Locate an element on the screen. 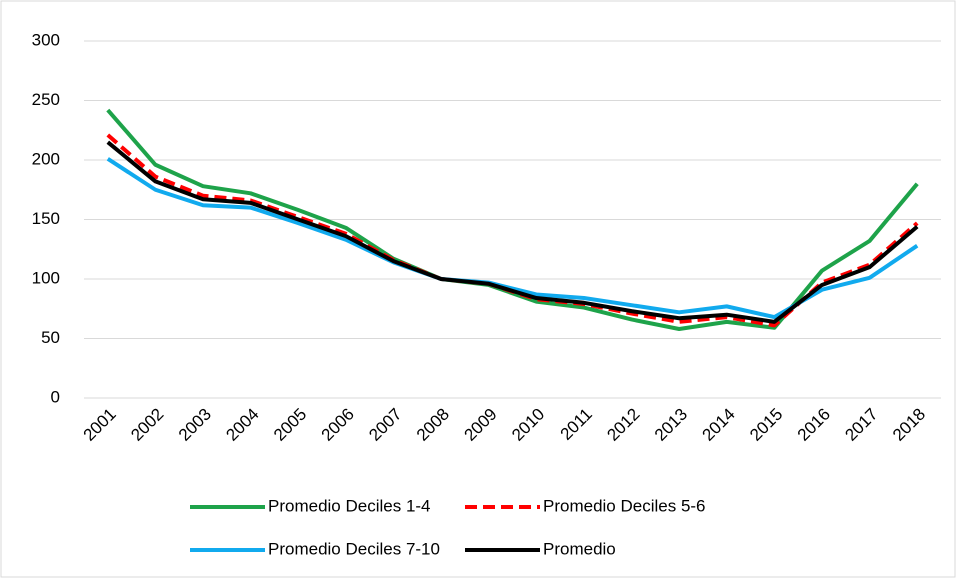 Image resolution: width=957 pixels, height=579 pixels. legend-label: Promedio Deciles 5-6 is located at coordinates (624, 505).